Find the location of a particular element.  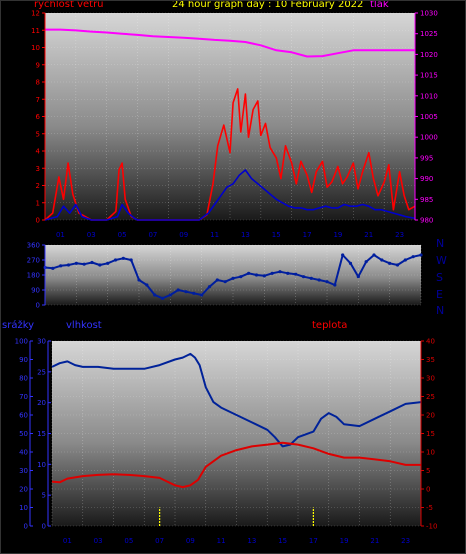

wind-left-tick-7: 7 is located at coordinates (38, 100).